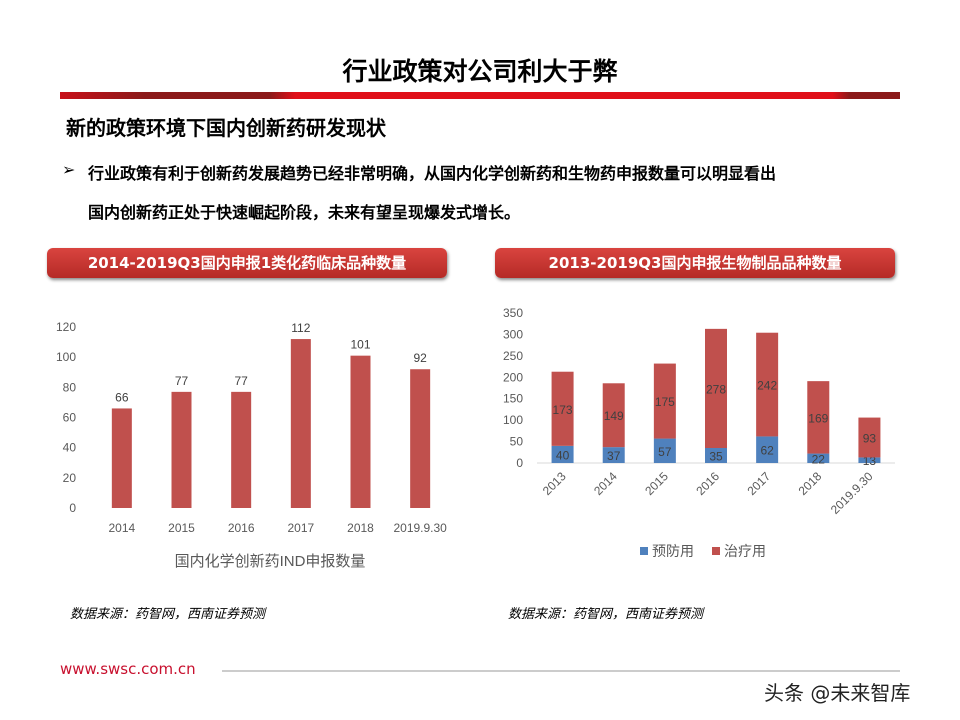 The height and width of the screenshot is (720, 960). I want to click on data-label: 92, so click(420, 358).